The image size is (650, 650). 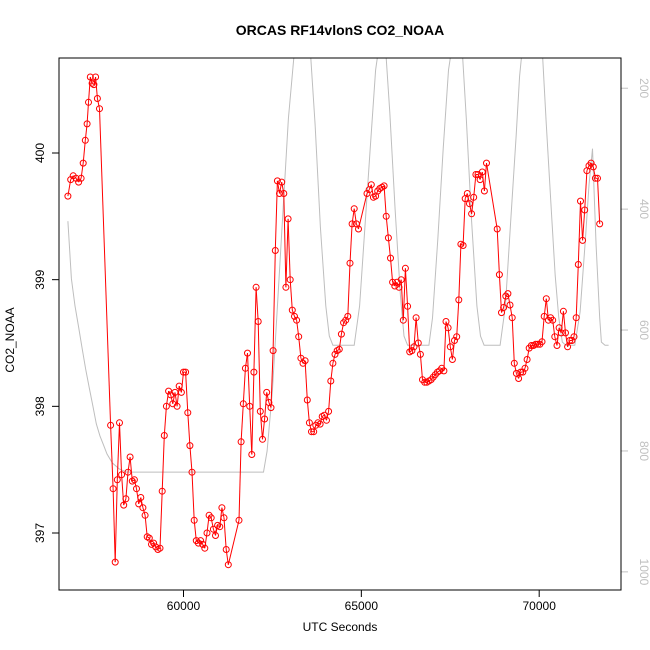 I want to click on x-tick-label: 60000, so click(x=184, y=606).